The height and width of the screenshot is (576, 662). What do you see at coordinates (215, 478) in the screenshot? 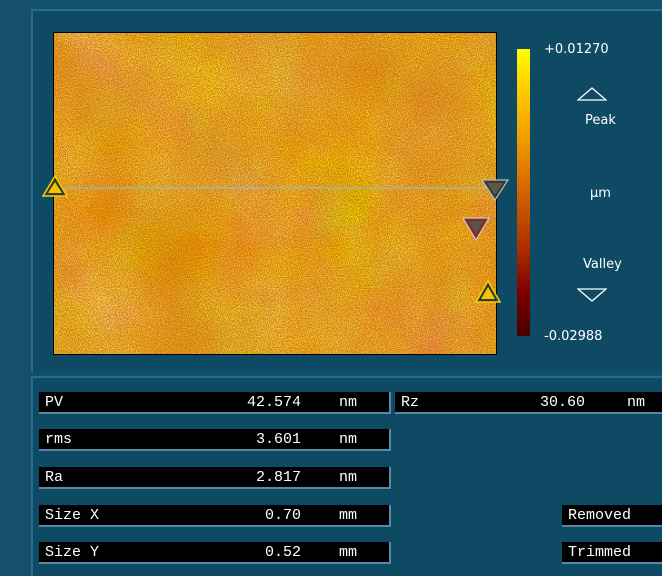
I see `metric-row-ra: Ra 2.817 nm` at bounding box center [215, 478].